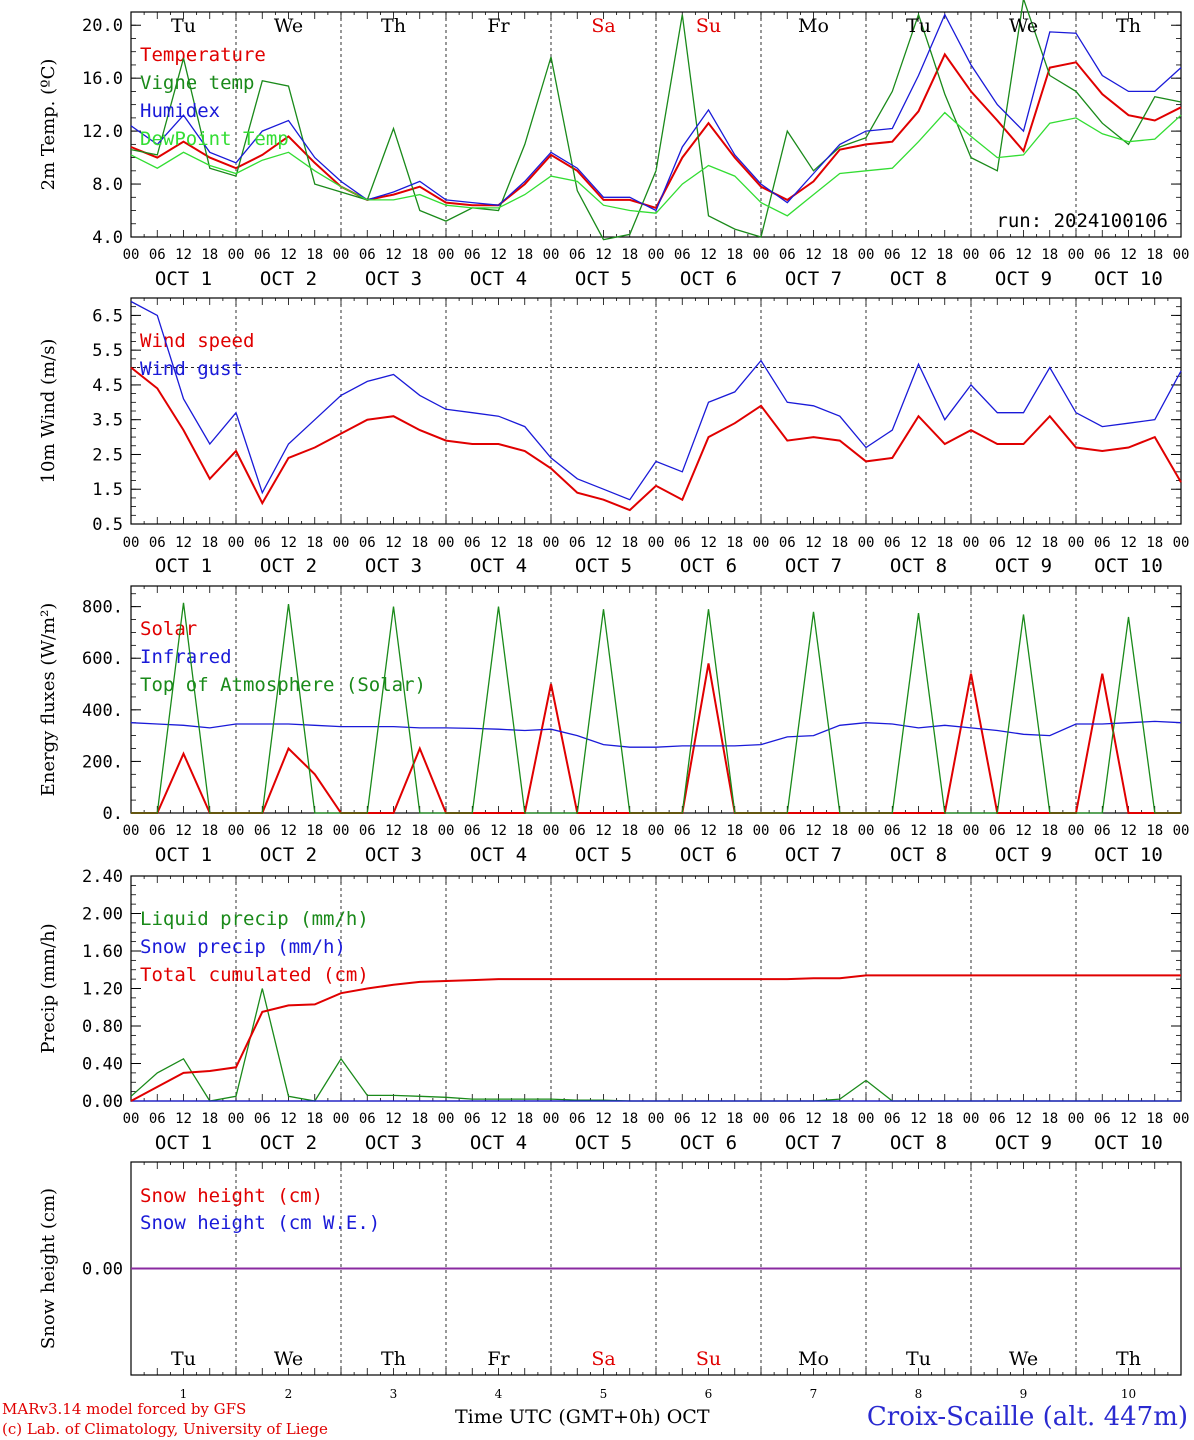  I want to click on y-tick-label: 0.00, so click(102, 1102).